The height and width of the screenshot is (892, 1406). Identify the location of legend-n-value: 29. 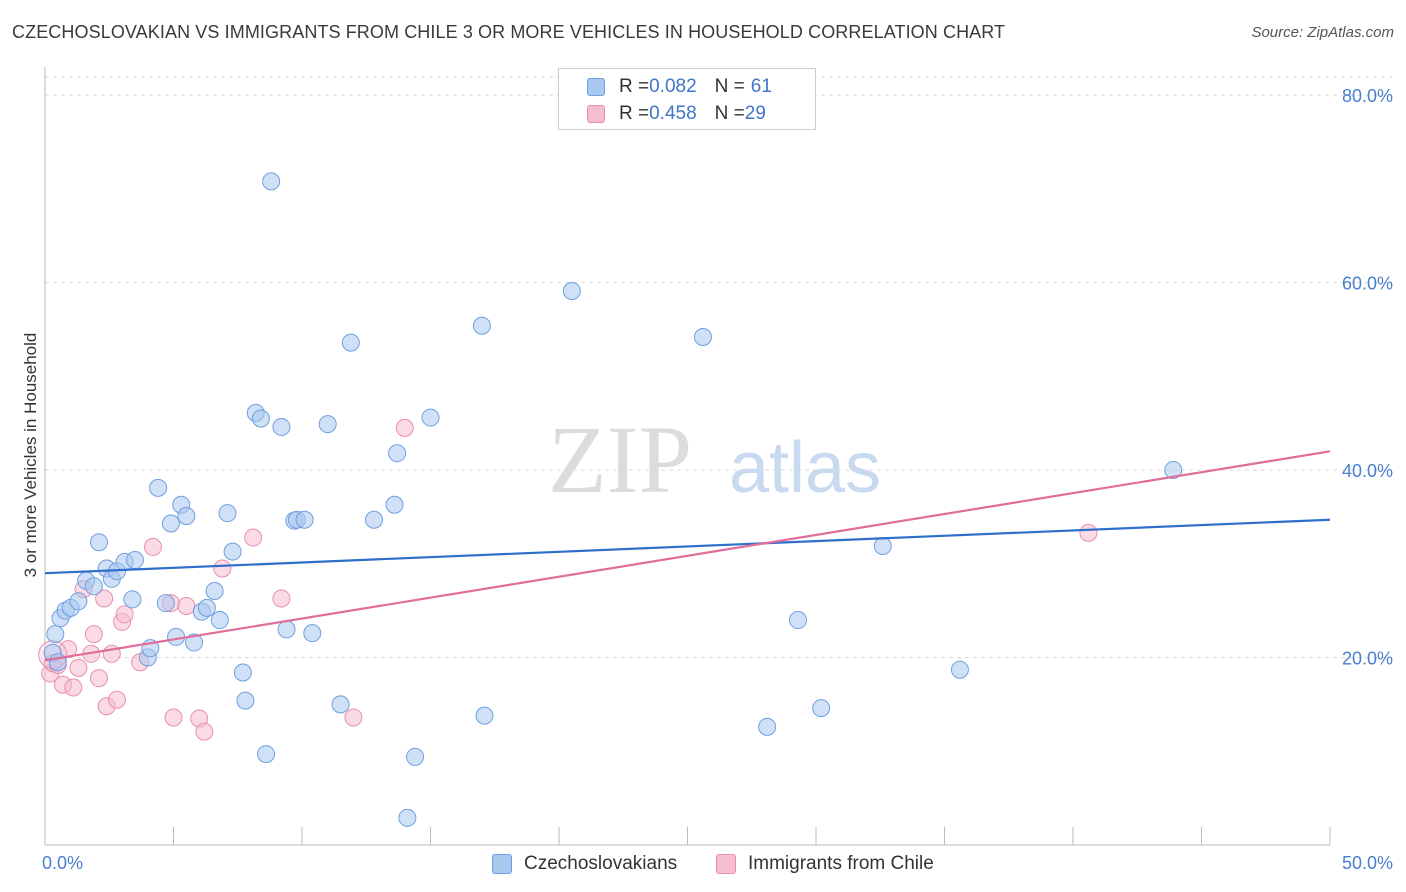
(755, 113).